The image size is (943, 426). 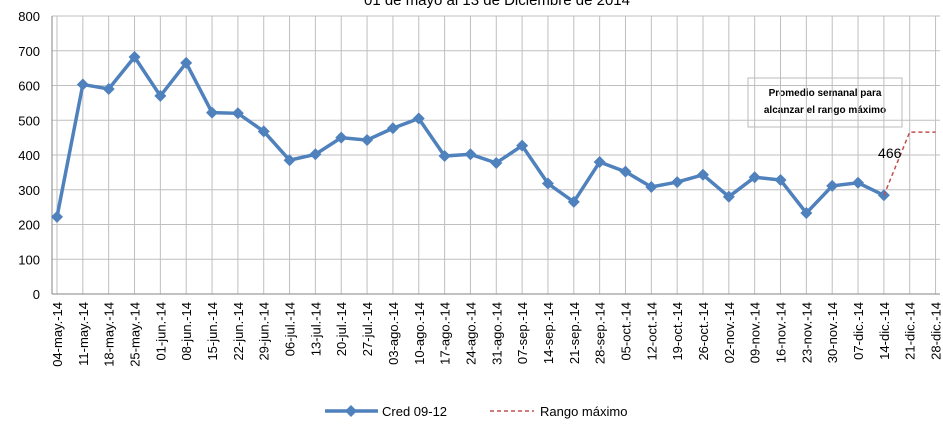 I want to click on legend-marker, so click(x=351, y=411).